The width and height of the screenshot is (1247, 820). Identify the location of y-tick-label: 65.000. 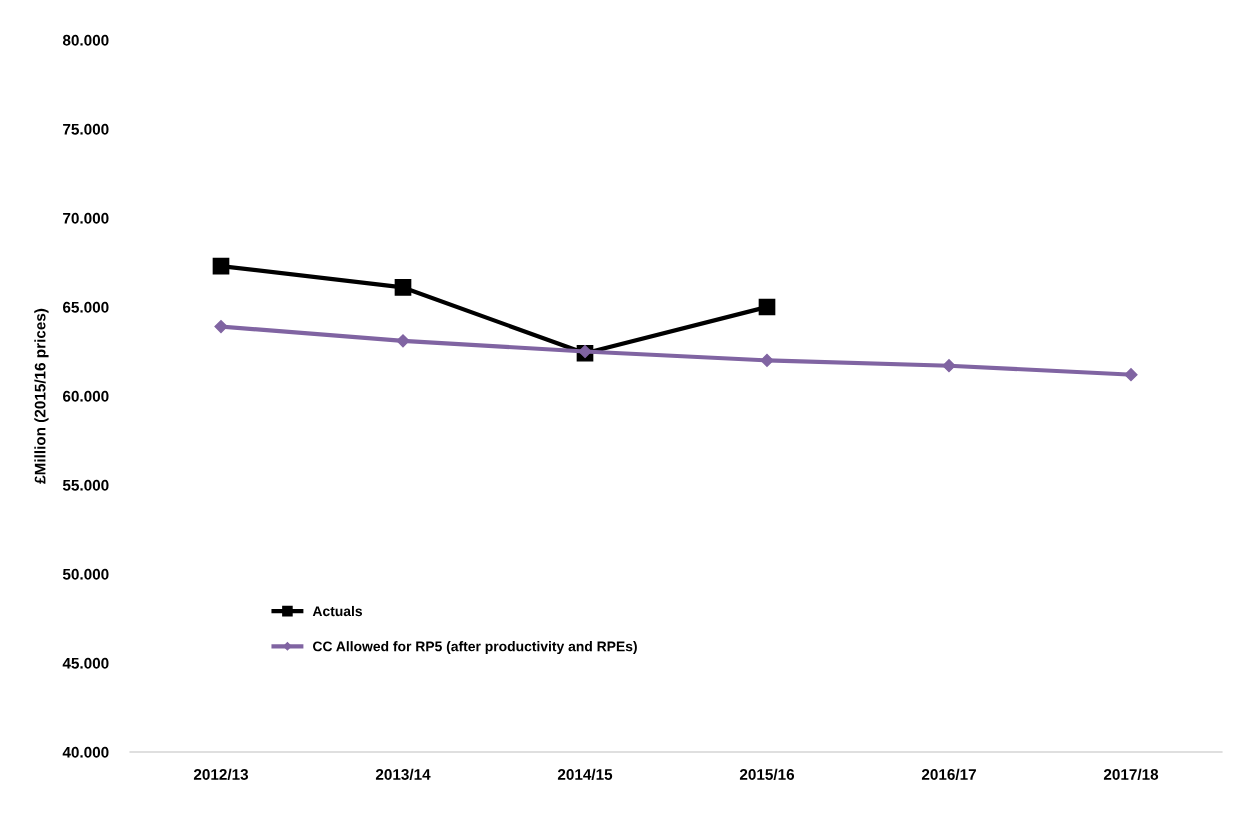
(86, 307).